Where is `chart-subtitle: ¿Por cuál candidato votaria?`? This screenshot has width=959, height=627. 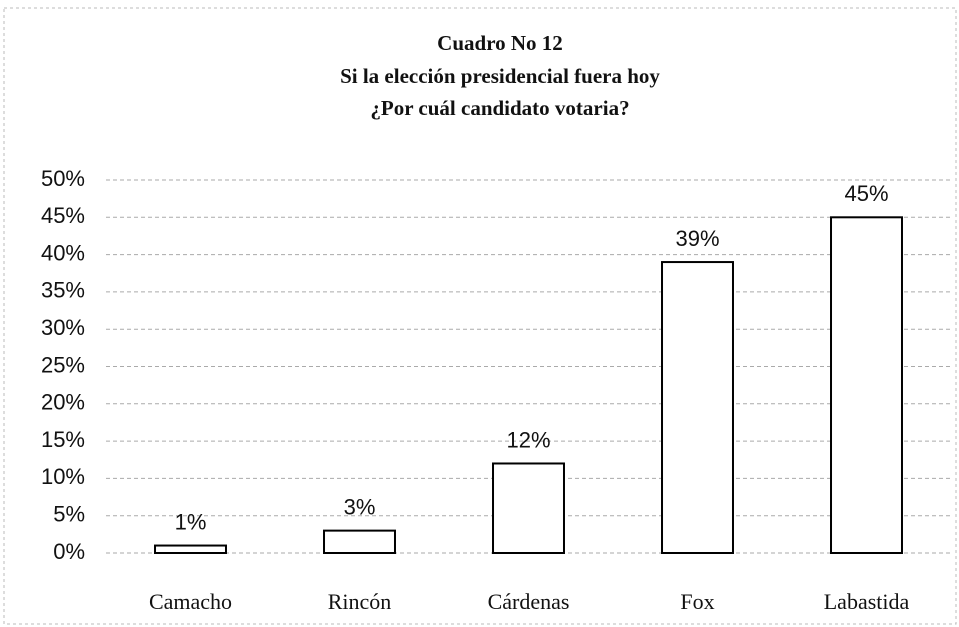
chart-subtitle: ¿Por cuál candidato votaria? is located at coordinates (499, 108).